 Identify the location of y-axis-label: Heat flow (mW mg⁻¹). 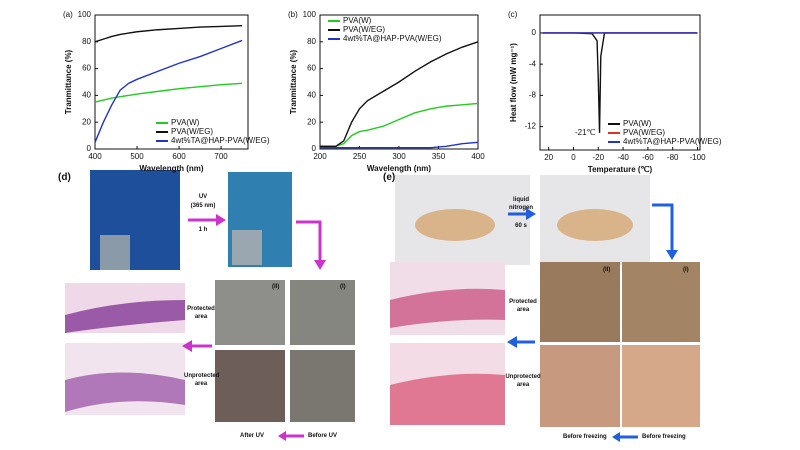
(513, 82).